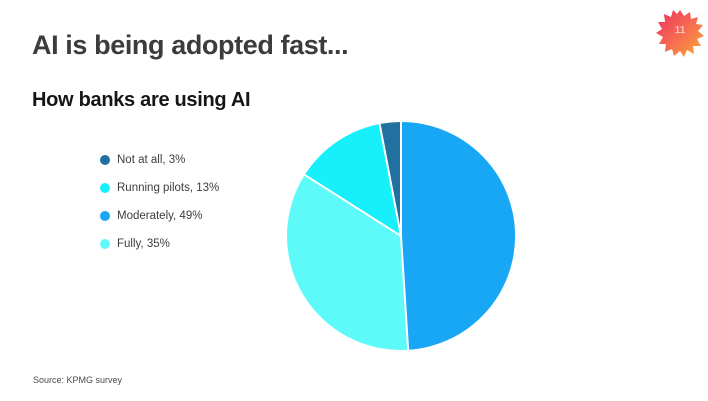  What do you see at coordinates (143, 244) in the screenshot?
I see `legend-label: Fully, 35%` at bounding box center [143, 244].